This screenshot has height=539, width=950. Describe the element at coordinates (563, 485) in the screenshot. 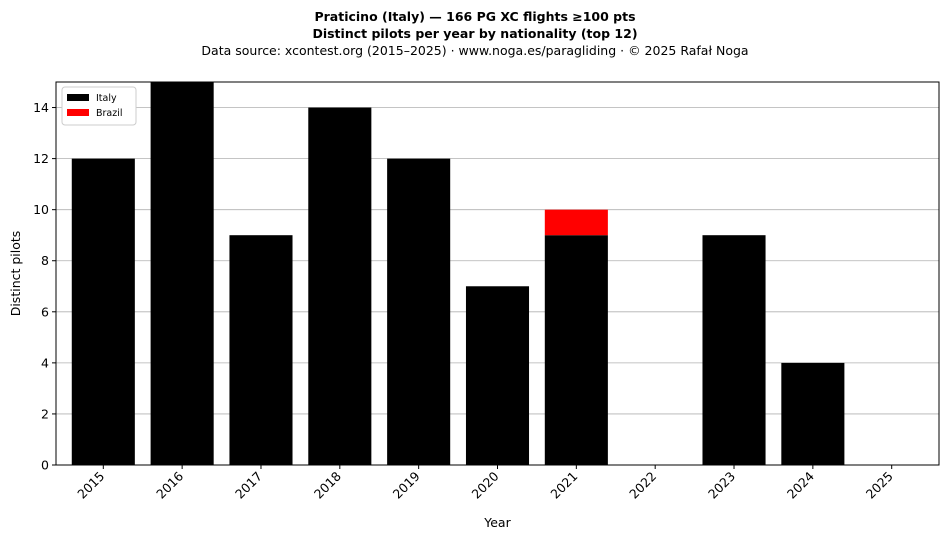

I see `x-tick-label: 2021` at that location.